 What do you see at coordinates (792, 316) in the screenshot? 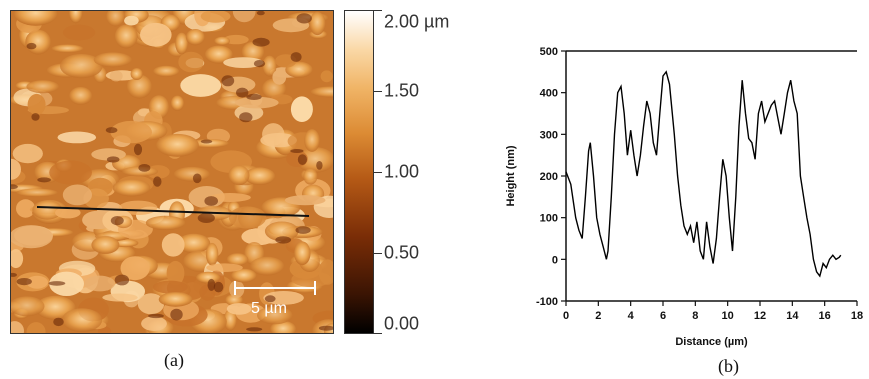
I see `x-tick-label: 14` at bounding box center [792, 316].